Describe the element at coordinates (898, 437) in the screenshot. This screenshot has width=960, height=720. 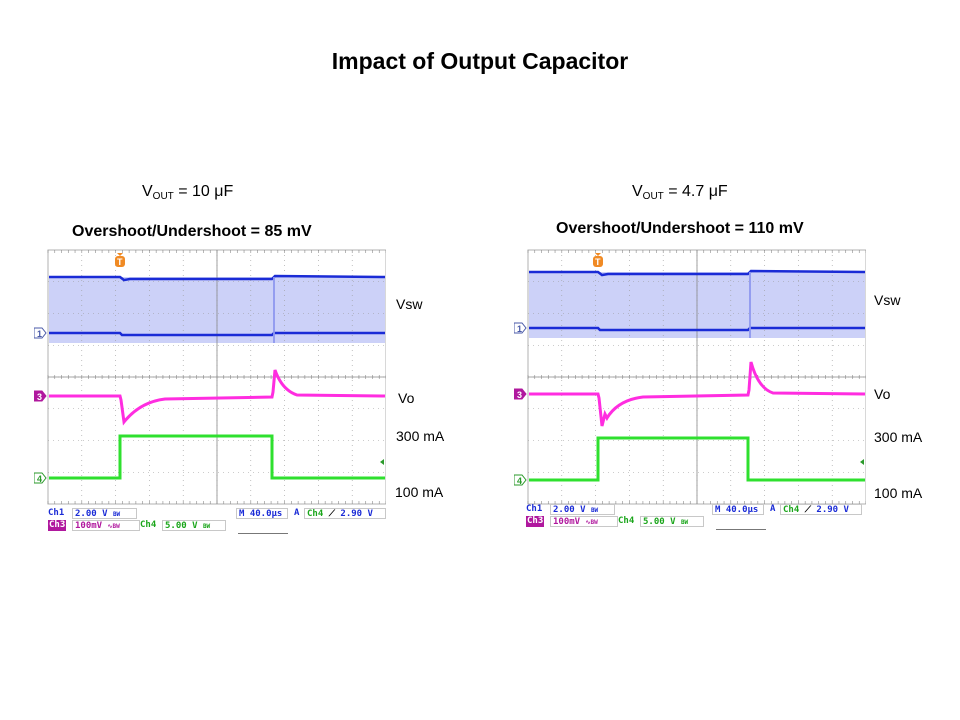
I see `label-300ma-right: 300 mA` at that location.